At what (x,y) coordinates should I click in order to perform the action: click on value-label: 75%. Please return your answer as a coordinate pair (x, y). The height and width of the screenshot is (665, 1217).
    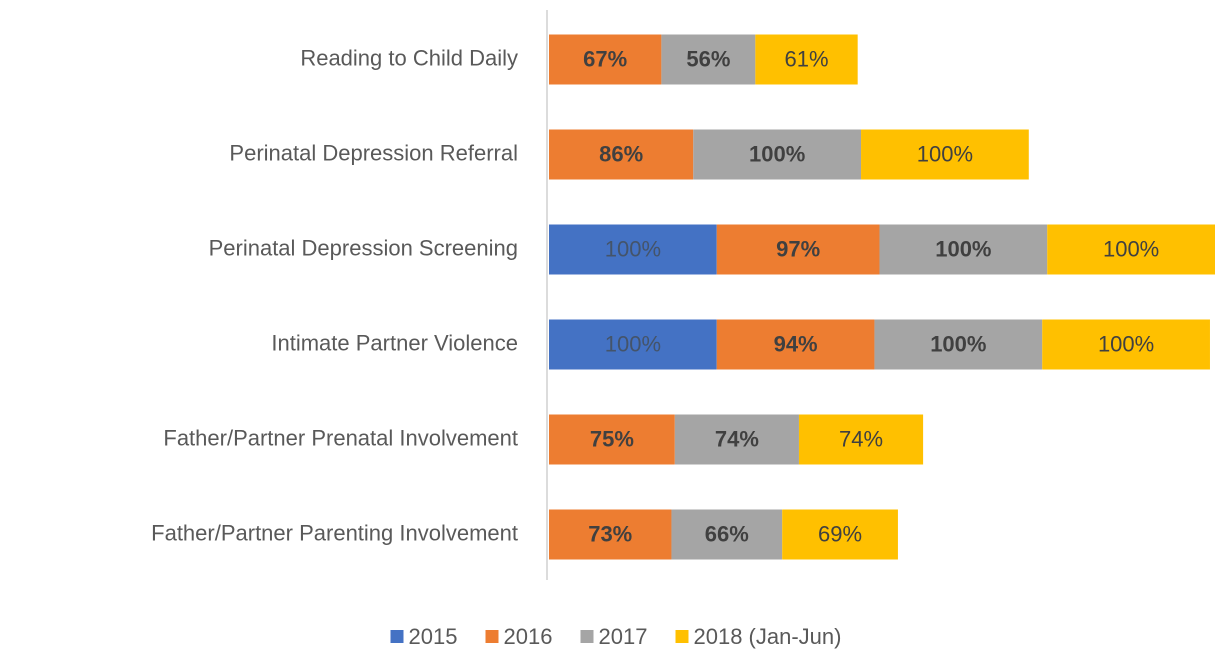
    Looking at the image, I should click on (612, 438).